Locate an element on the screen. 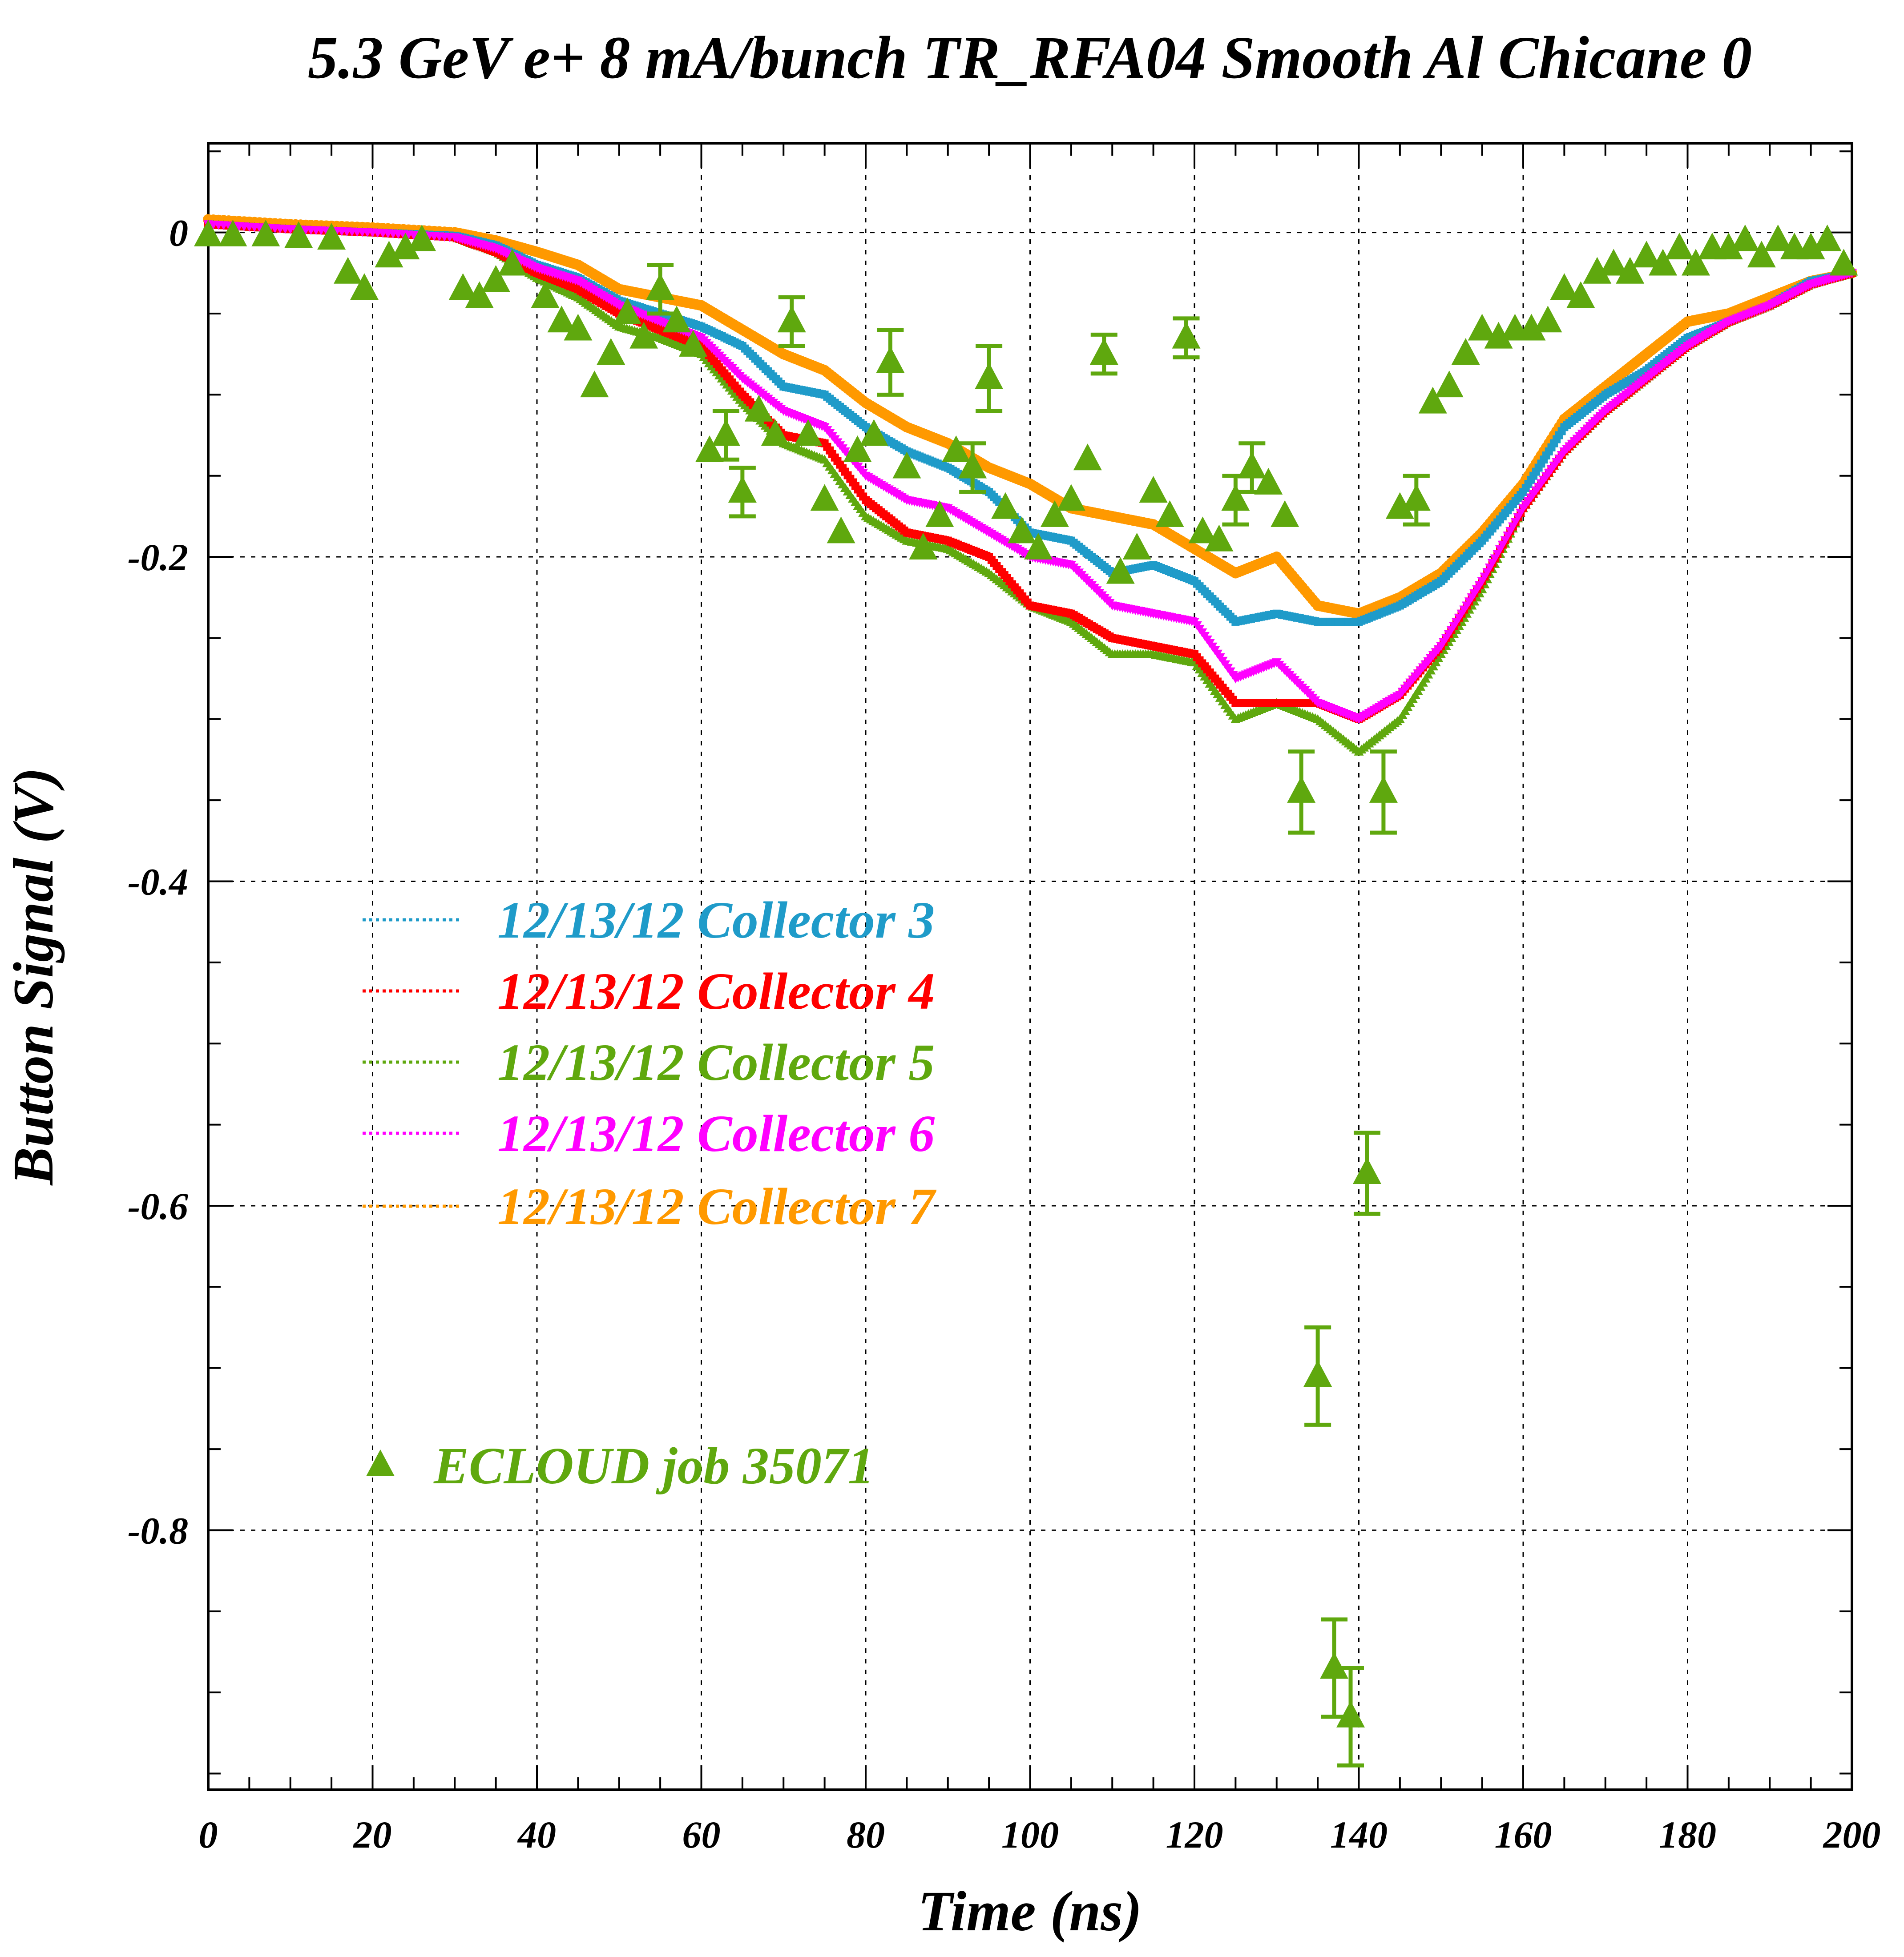 Image resolution: width=1904 pixels, height=1957 pixels. legend-marker is located at coordinates (380, 1463).